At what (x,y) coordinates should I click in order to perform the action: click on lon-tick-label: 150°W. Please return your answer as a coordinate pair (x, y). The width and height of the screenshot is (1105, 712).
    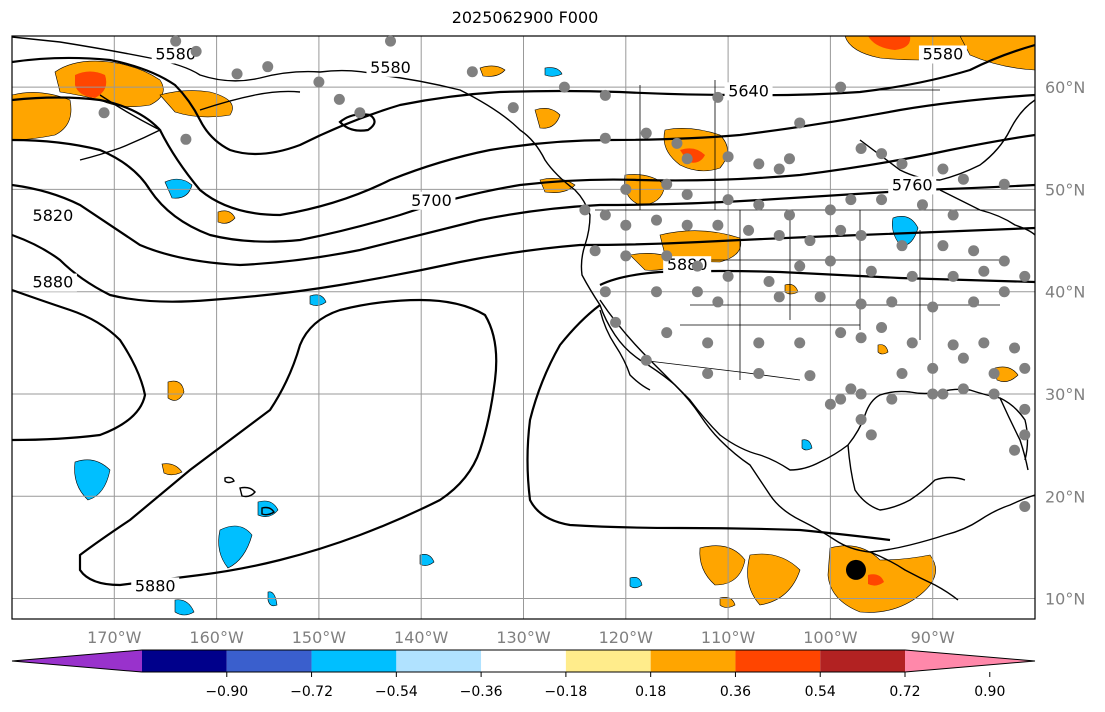
    Looking at the image, I should click on (319, 637).